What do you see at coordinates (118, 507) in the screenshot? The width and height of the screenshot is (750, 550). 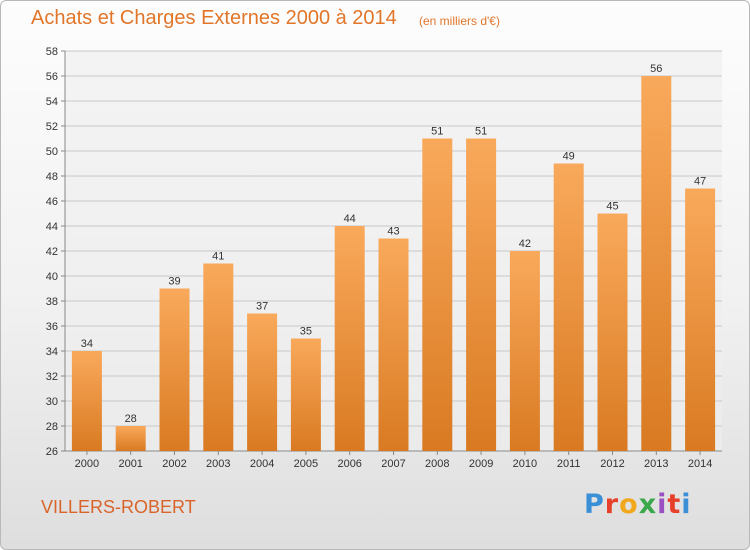 I see `commune-name: VILLERS-ROBERT` at bounding box center [118, 507].